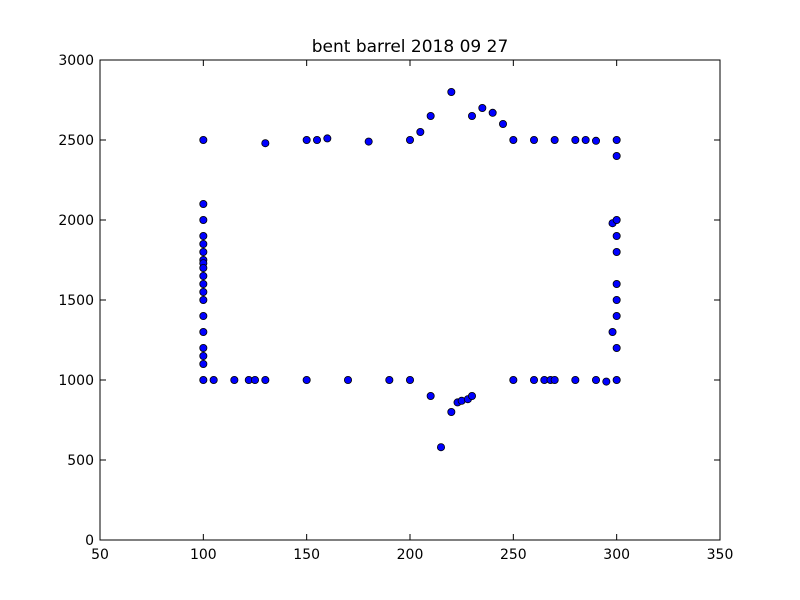 This screenshot has width=800, height=600. I want to click on x-tick-label: 200, so click(410, 555).